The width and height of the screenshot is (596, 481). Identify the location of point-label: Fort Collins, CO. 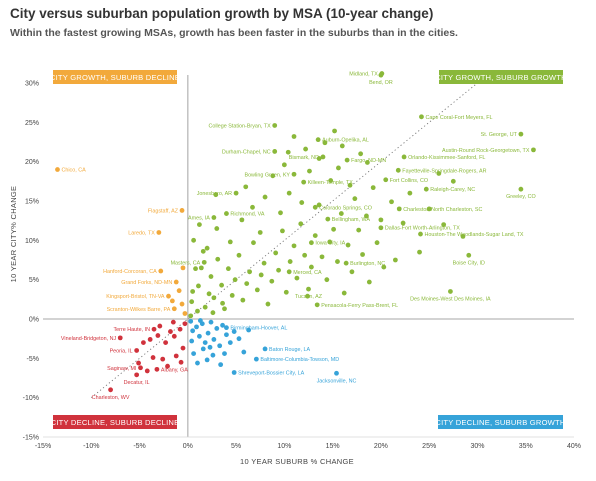
(409, 181).